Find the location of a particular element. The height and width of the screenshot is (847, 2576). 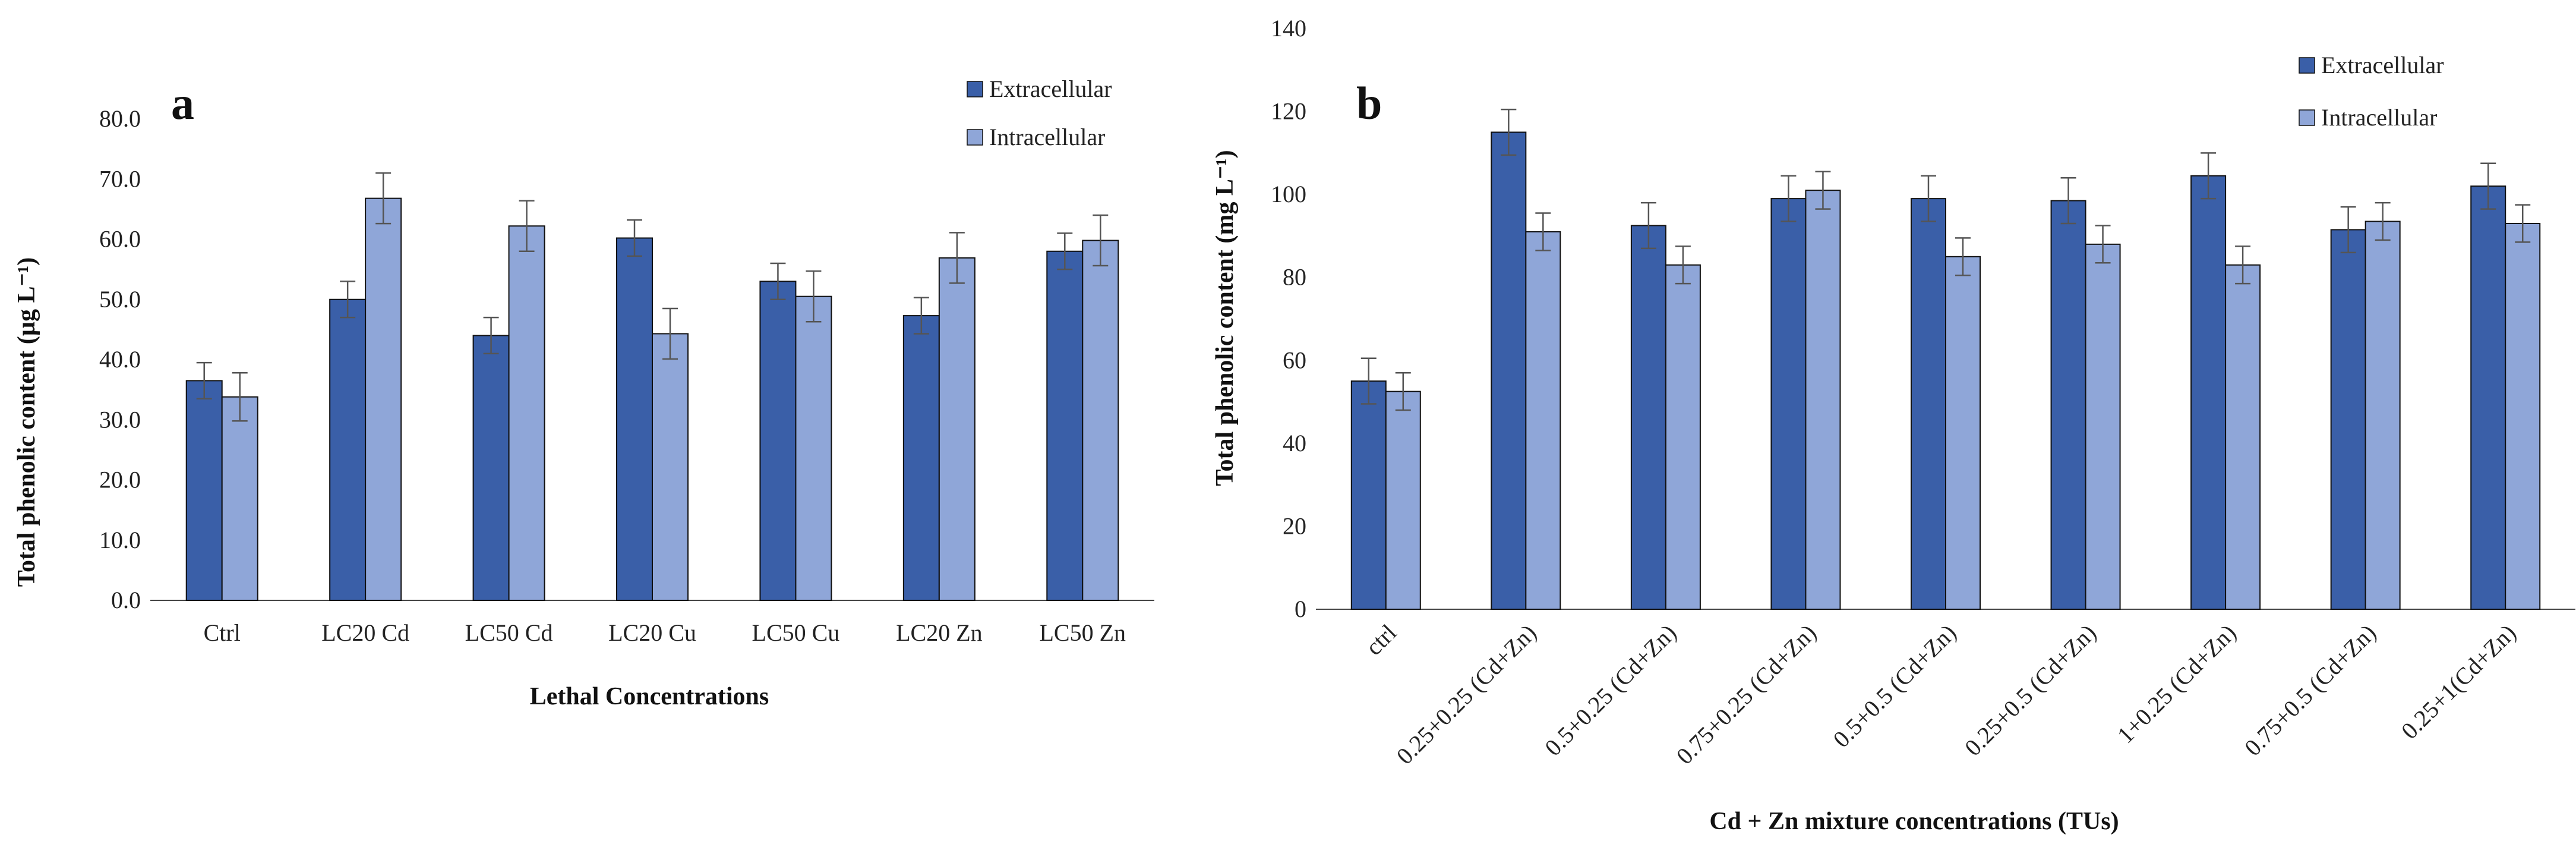

panel-b-x-tick-label: 1+0.25 (Cd+Zn) is located at coordinates (2177, 684).